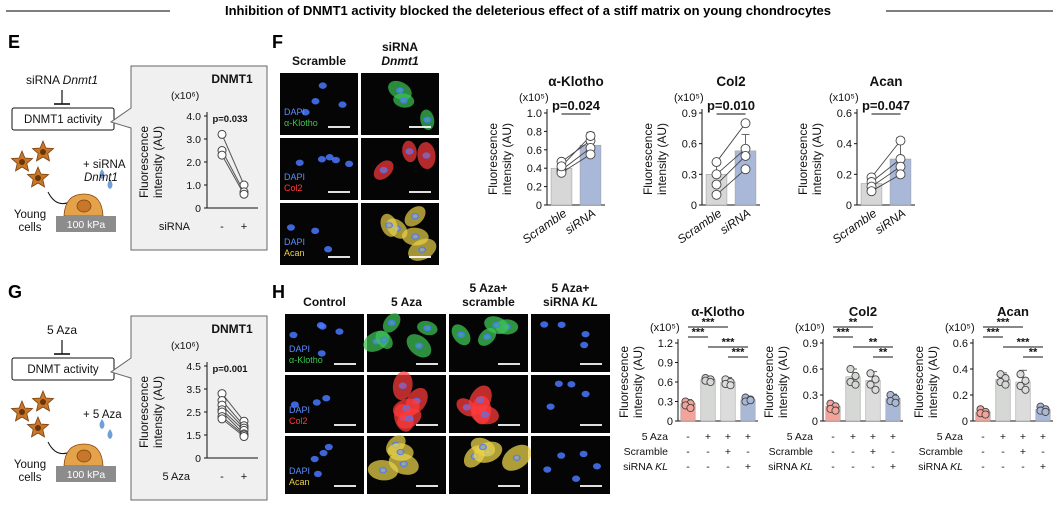  Describe the element at coordinates (244, 194) in the screenshot. I see `inset-point-post` at that location.